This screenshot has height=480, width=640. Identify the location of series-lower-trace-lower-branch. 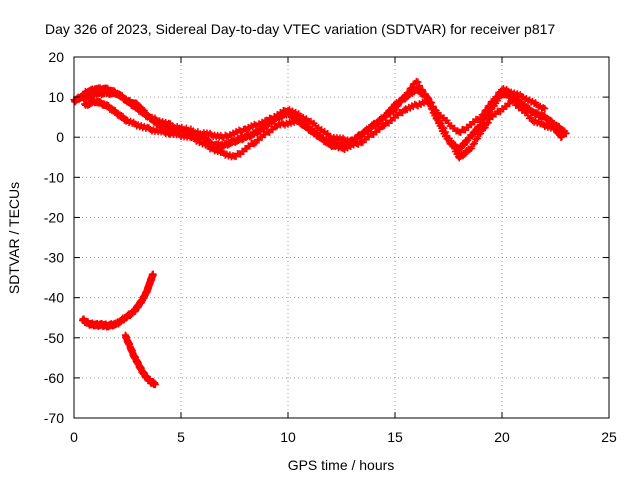
(140, 360).